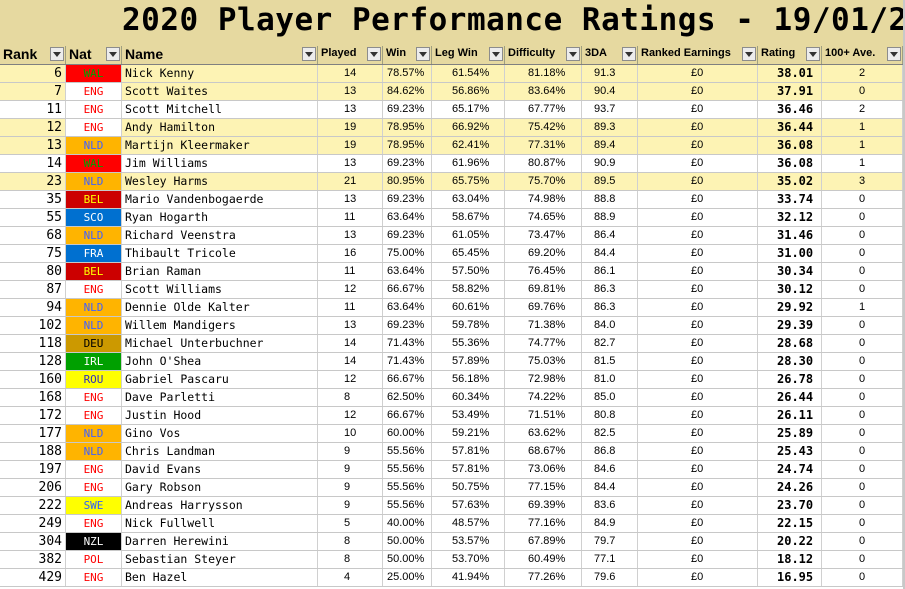  I want to click on player-name-cell: Gino Vos, so click(220, 433).